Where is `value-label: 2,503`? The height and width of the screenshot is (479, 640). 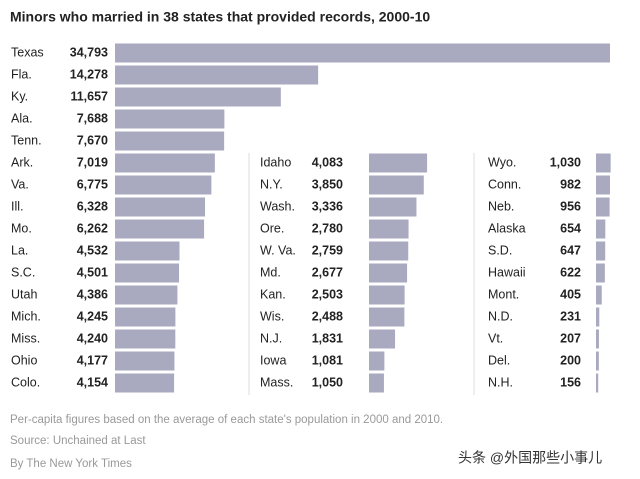
value-label: 2,503 is located at coordinates (327, 294).